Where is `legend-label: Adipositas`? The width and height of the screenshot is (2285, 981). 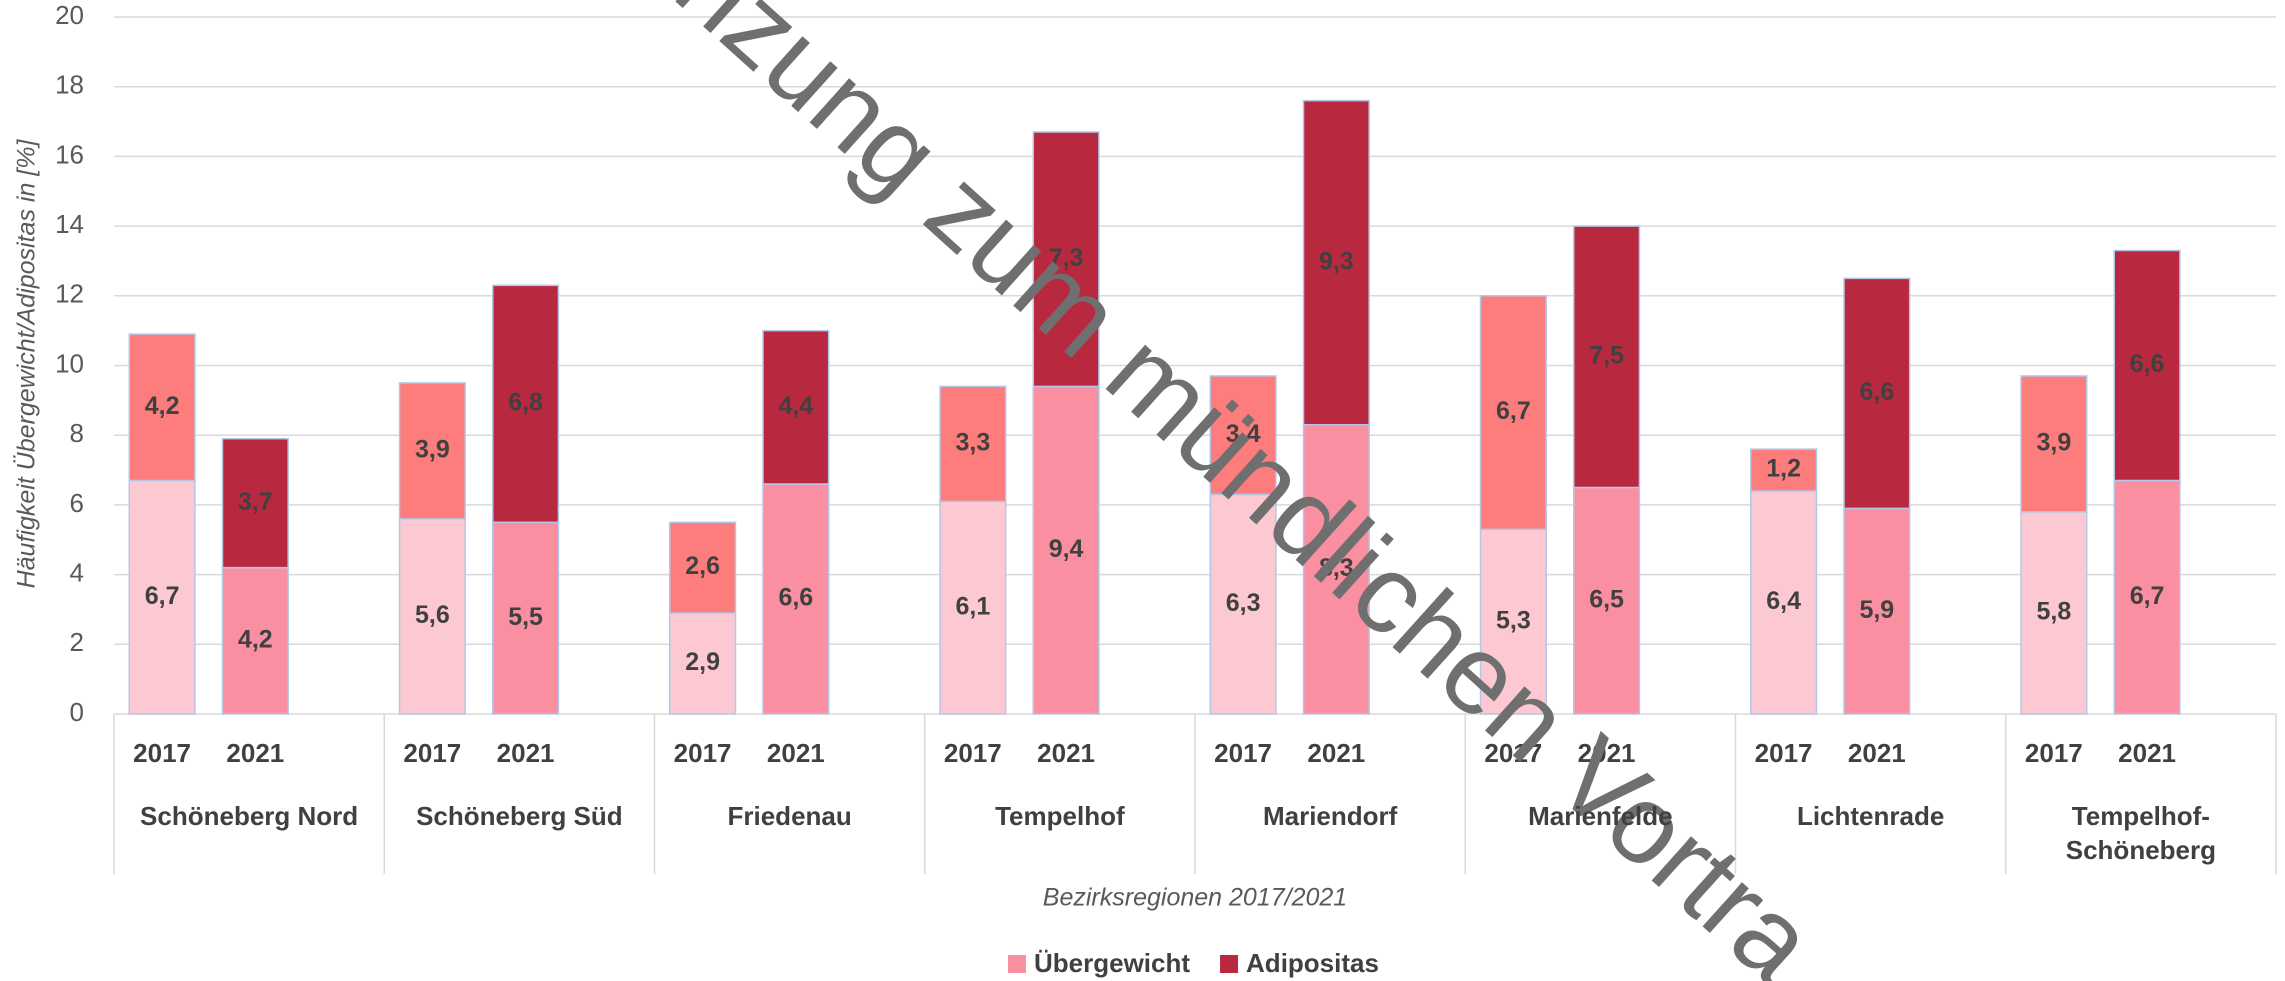
legend-label: Adipositas is located at coordinates (1312, 963).